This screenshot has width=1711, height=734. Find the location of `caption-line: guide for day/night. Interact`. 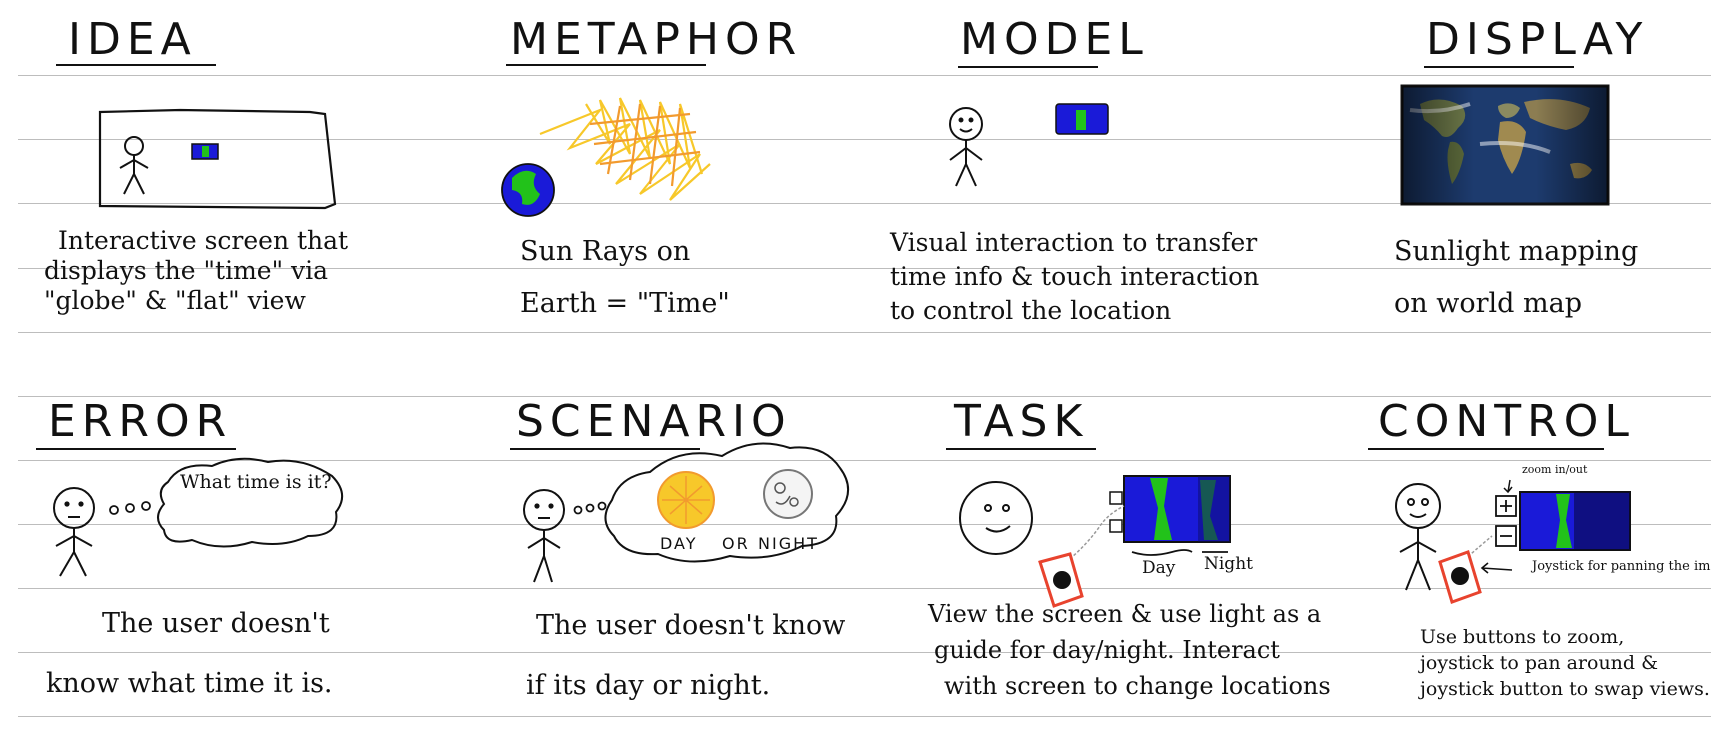

caption-line: guide for day/night. Interact is located at coordinates (1107, 650).